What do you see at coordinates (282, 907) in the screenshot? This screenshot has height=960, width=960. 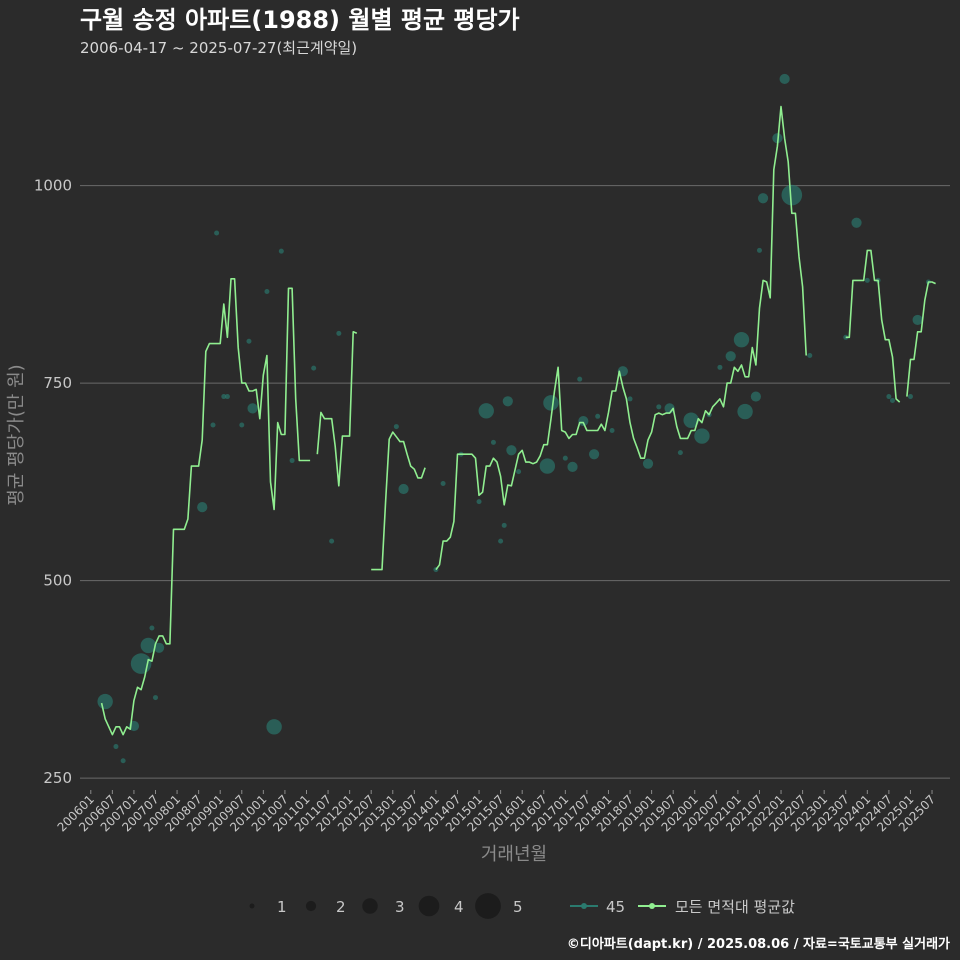 I see `size-legend-label: 1` at bounding box center [282, 907].